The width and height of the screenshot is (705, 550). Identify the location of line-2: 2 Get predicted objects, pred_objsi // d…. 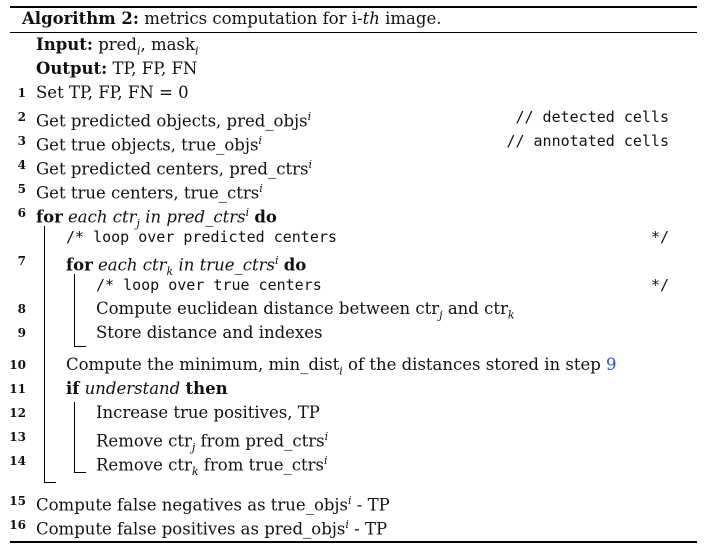
(352, 118).